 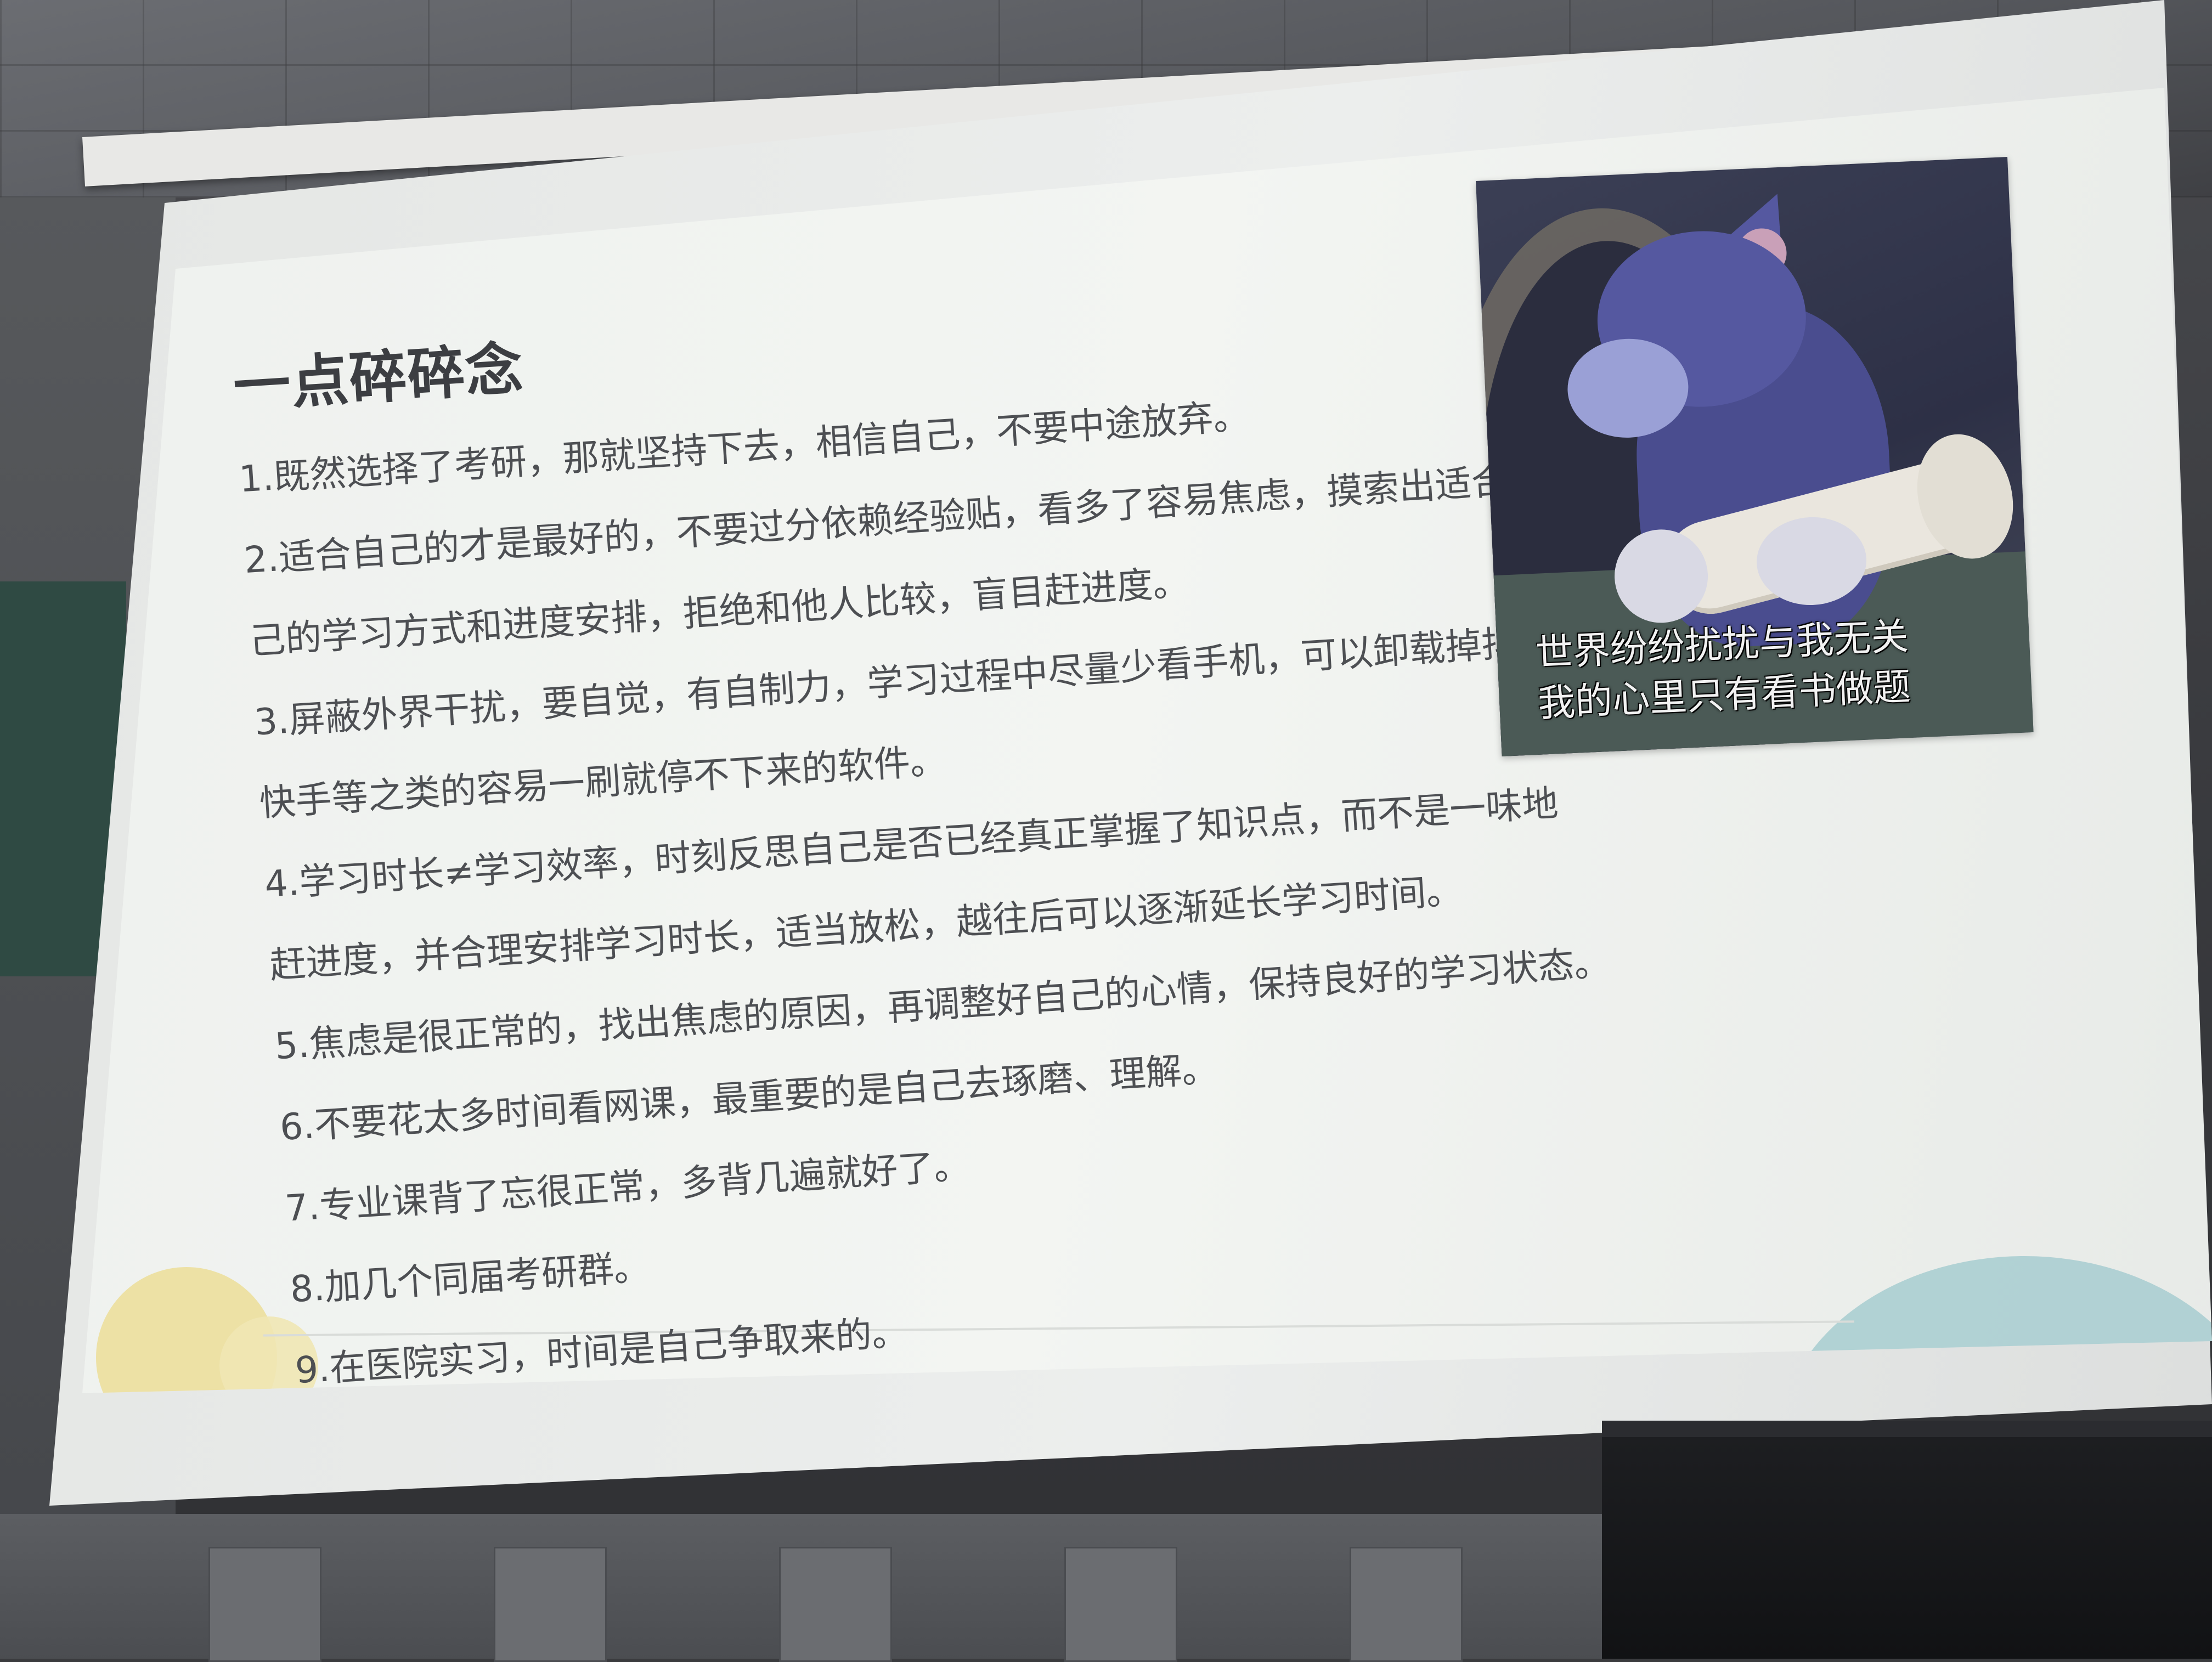 What do you see at coordinates (268, 1355) in the screenshot?
I see `decor-circle-yellow-small` at bounding box center [268, 1355].